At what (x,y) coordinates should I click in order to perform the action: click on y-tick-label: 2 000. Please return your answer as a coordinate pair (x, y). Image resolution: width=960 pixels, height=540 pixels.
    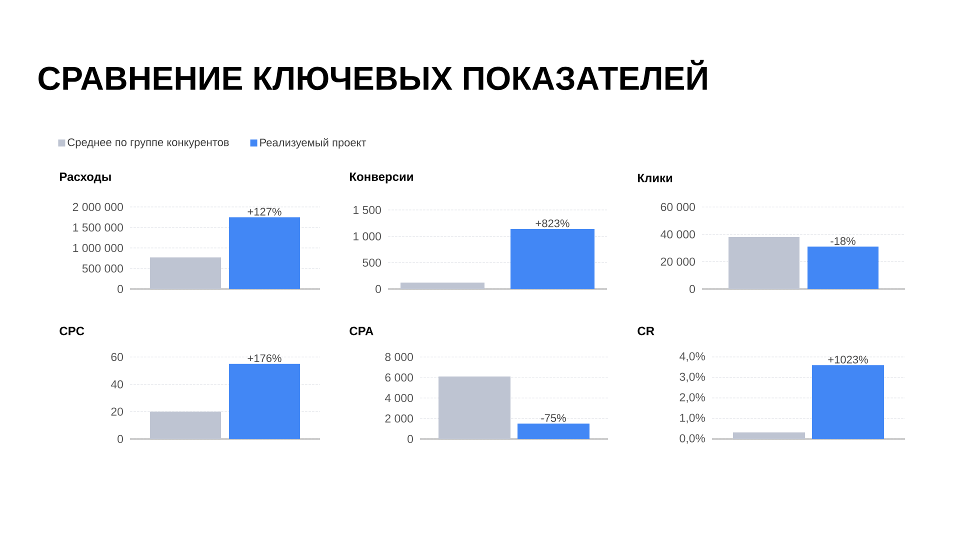
    Looking at the image, I should click on (399, 418).